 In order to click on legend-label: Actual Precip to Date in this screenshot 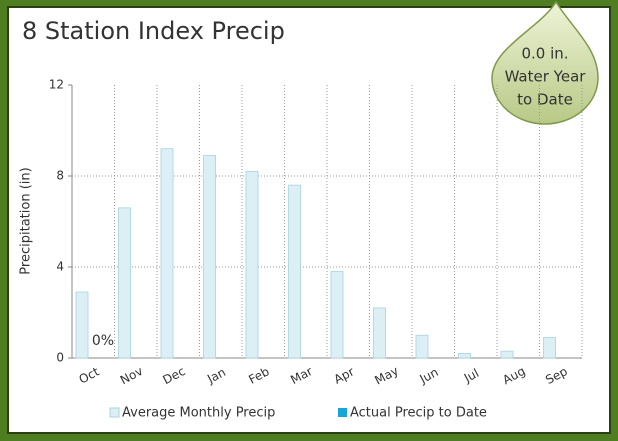, I will do `click(418, 413)`.